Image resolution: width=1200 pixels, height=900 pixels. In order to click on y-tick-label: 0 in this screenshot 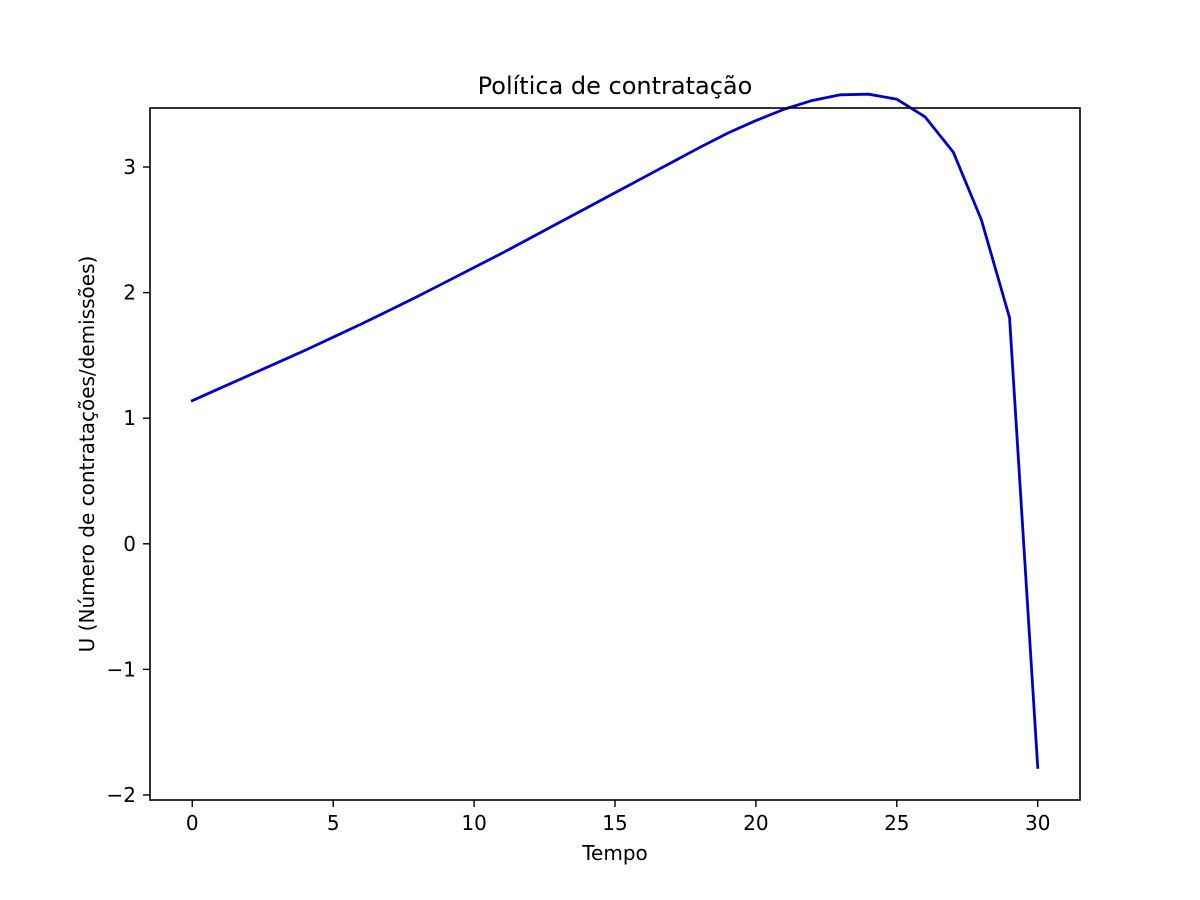, I will do `click(129, 544)`.